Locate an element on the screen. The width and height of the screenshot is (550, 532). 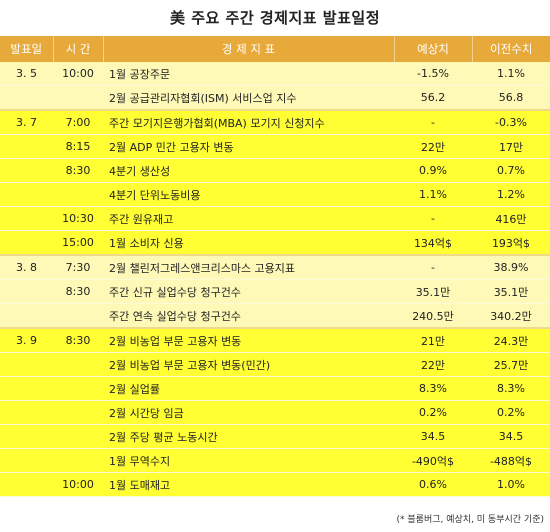
source-footnote: (* 블룸버그, 예상치, 미 동부시간 기준) is located at coordinates (470, 520).